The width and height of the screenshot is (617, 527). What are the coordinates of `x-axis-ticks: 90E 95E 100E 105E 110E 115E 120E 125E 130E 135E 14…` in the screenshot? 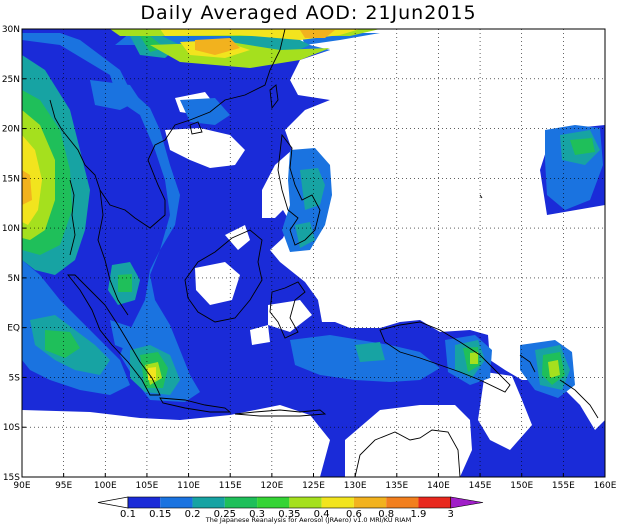 It's located at (315, 482).